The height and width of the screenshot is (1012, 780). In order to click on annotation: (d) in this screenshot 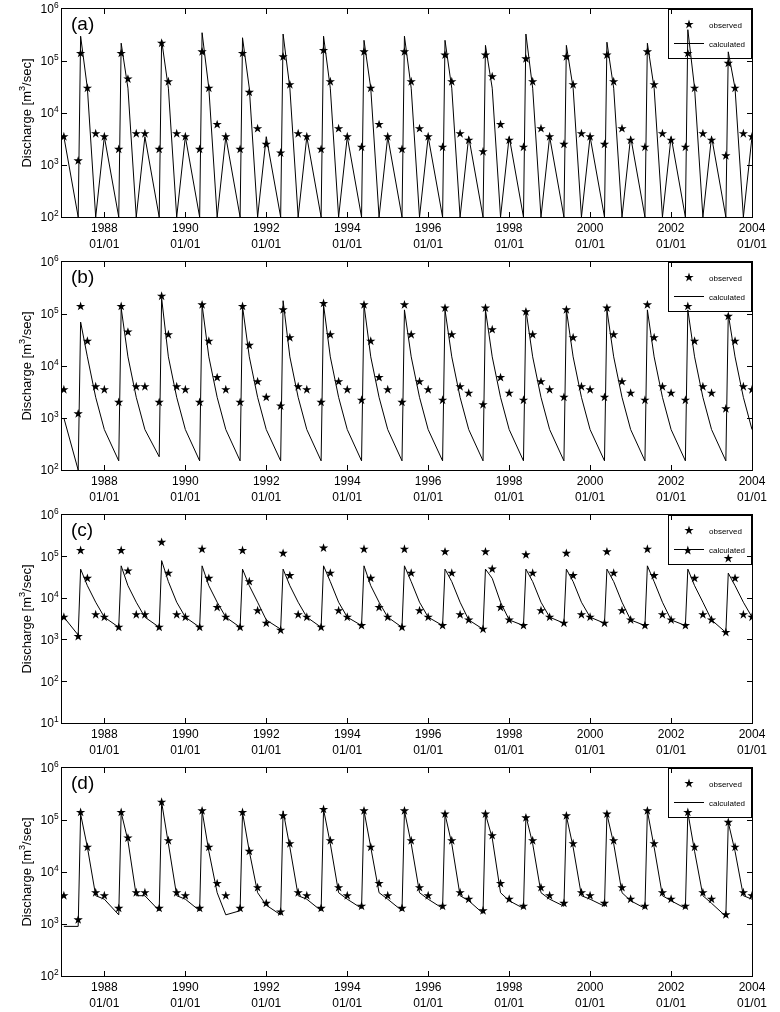, I will do `click(83, 782)`.